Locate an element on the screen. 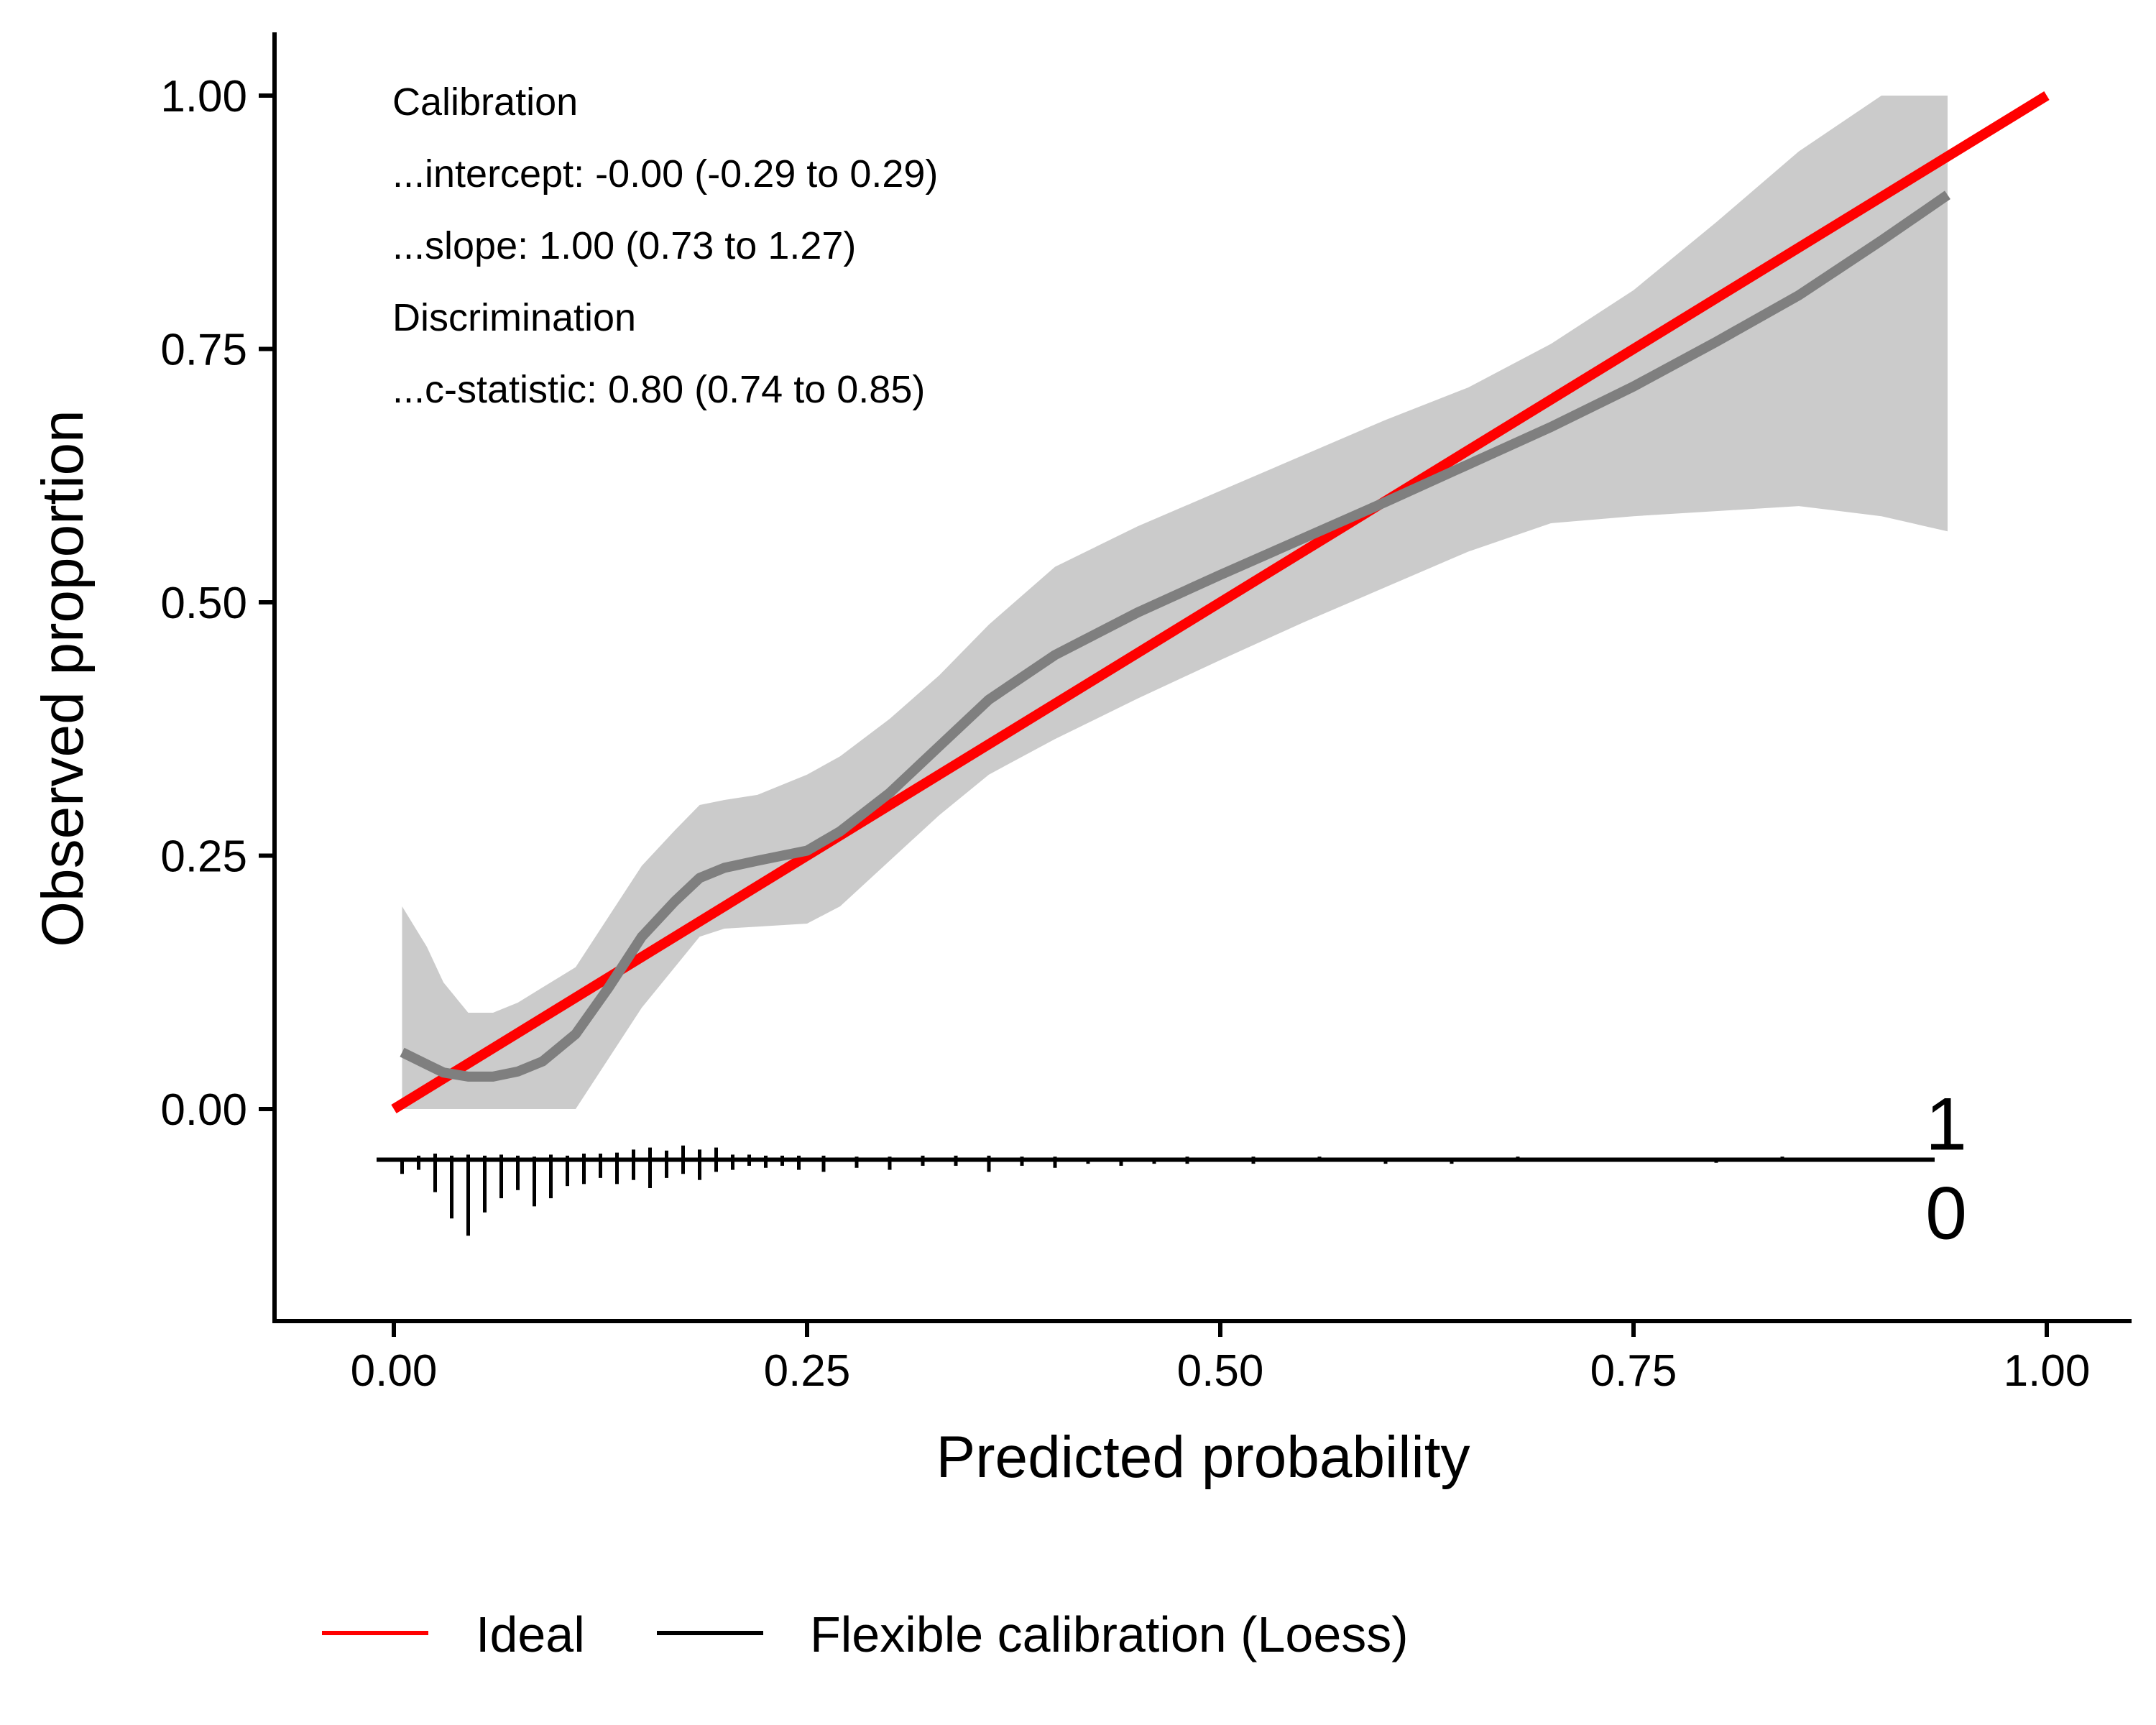 This screenshot has width=2156, height=1725. y-tick-label: 0.50 is located at coordinates (204, 603).